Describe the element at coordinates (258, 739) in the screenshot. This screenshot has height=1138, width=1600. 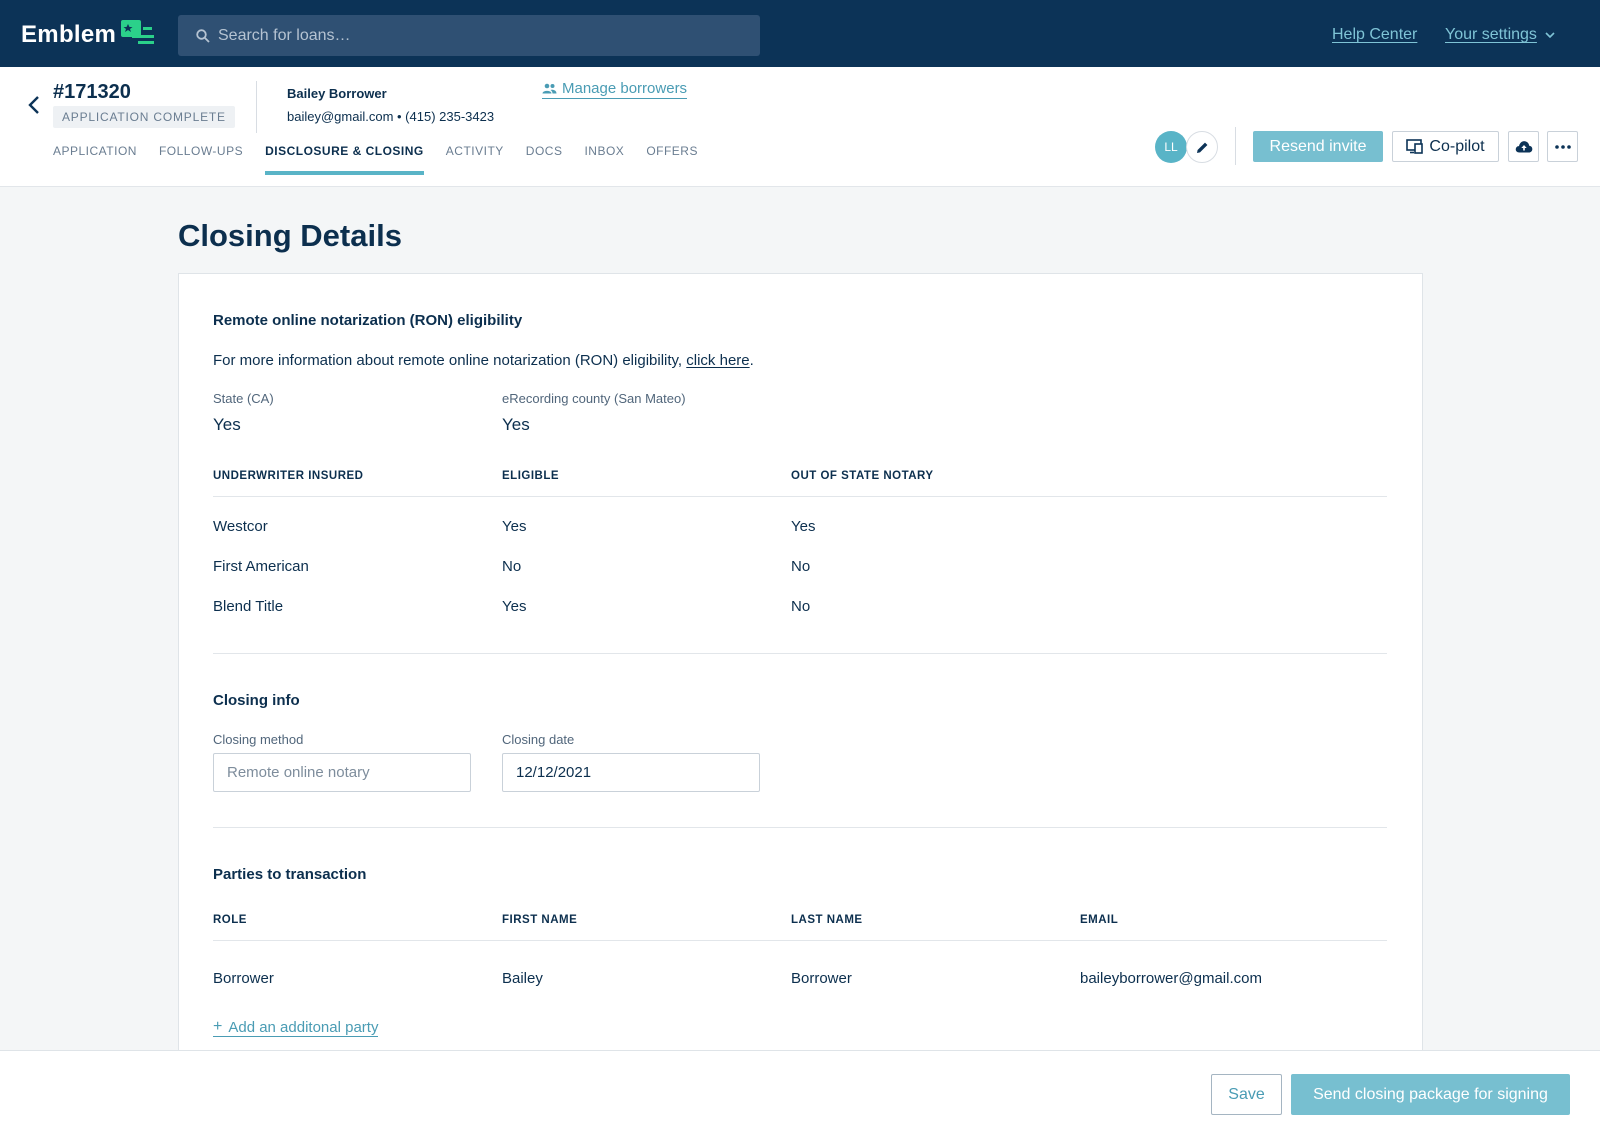
I see `closing-method-label: Closing method` at that location.